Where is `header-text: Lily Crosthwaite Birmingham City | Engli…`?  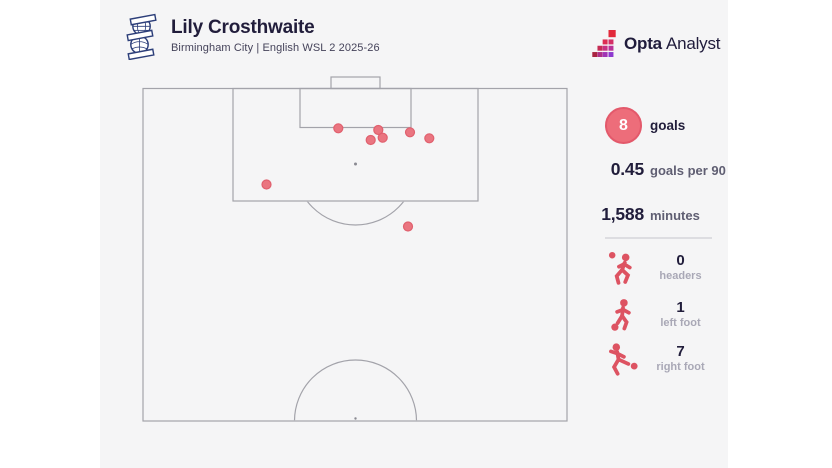 header-text: Lily Crosthwaite Birmingham City | Engli… is located at coordinates (275, 35).